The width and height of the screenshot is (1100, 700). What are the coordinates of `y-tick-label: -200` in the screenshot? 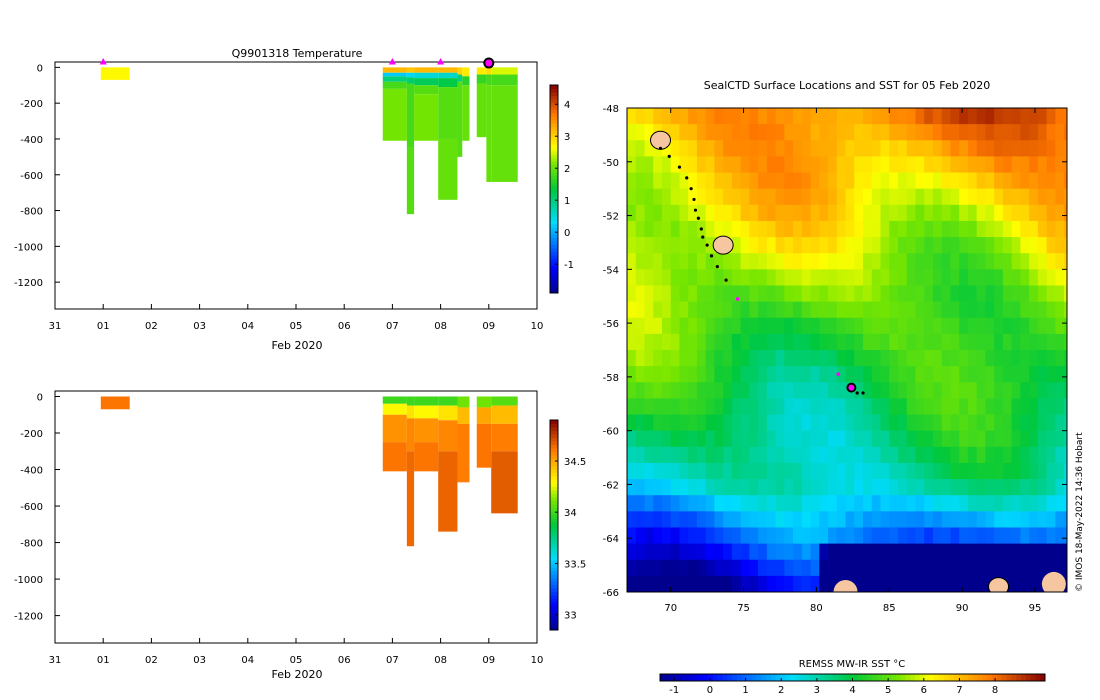 It's located at (31, 104).